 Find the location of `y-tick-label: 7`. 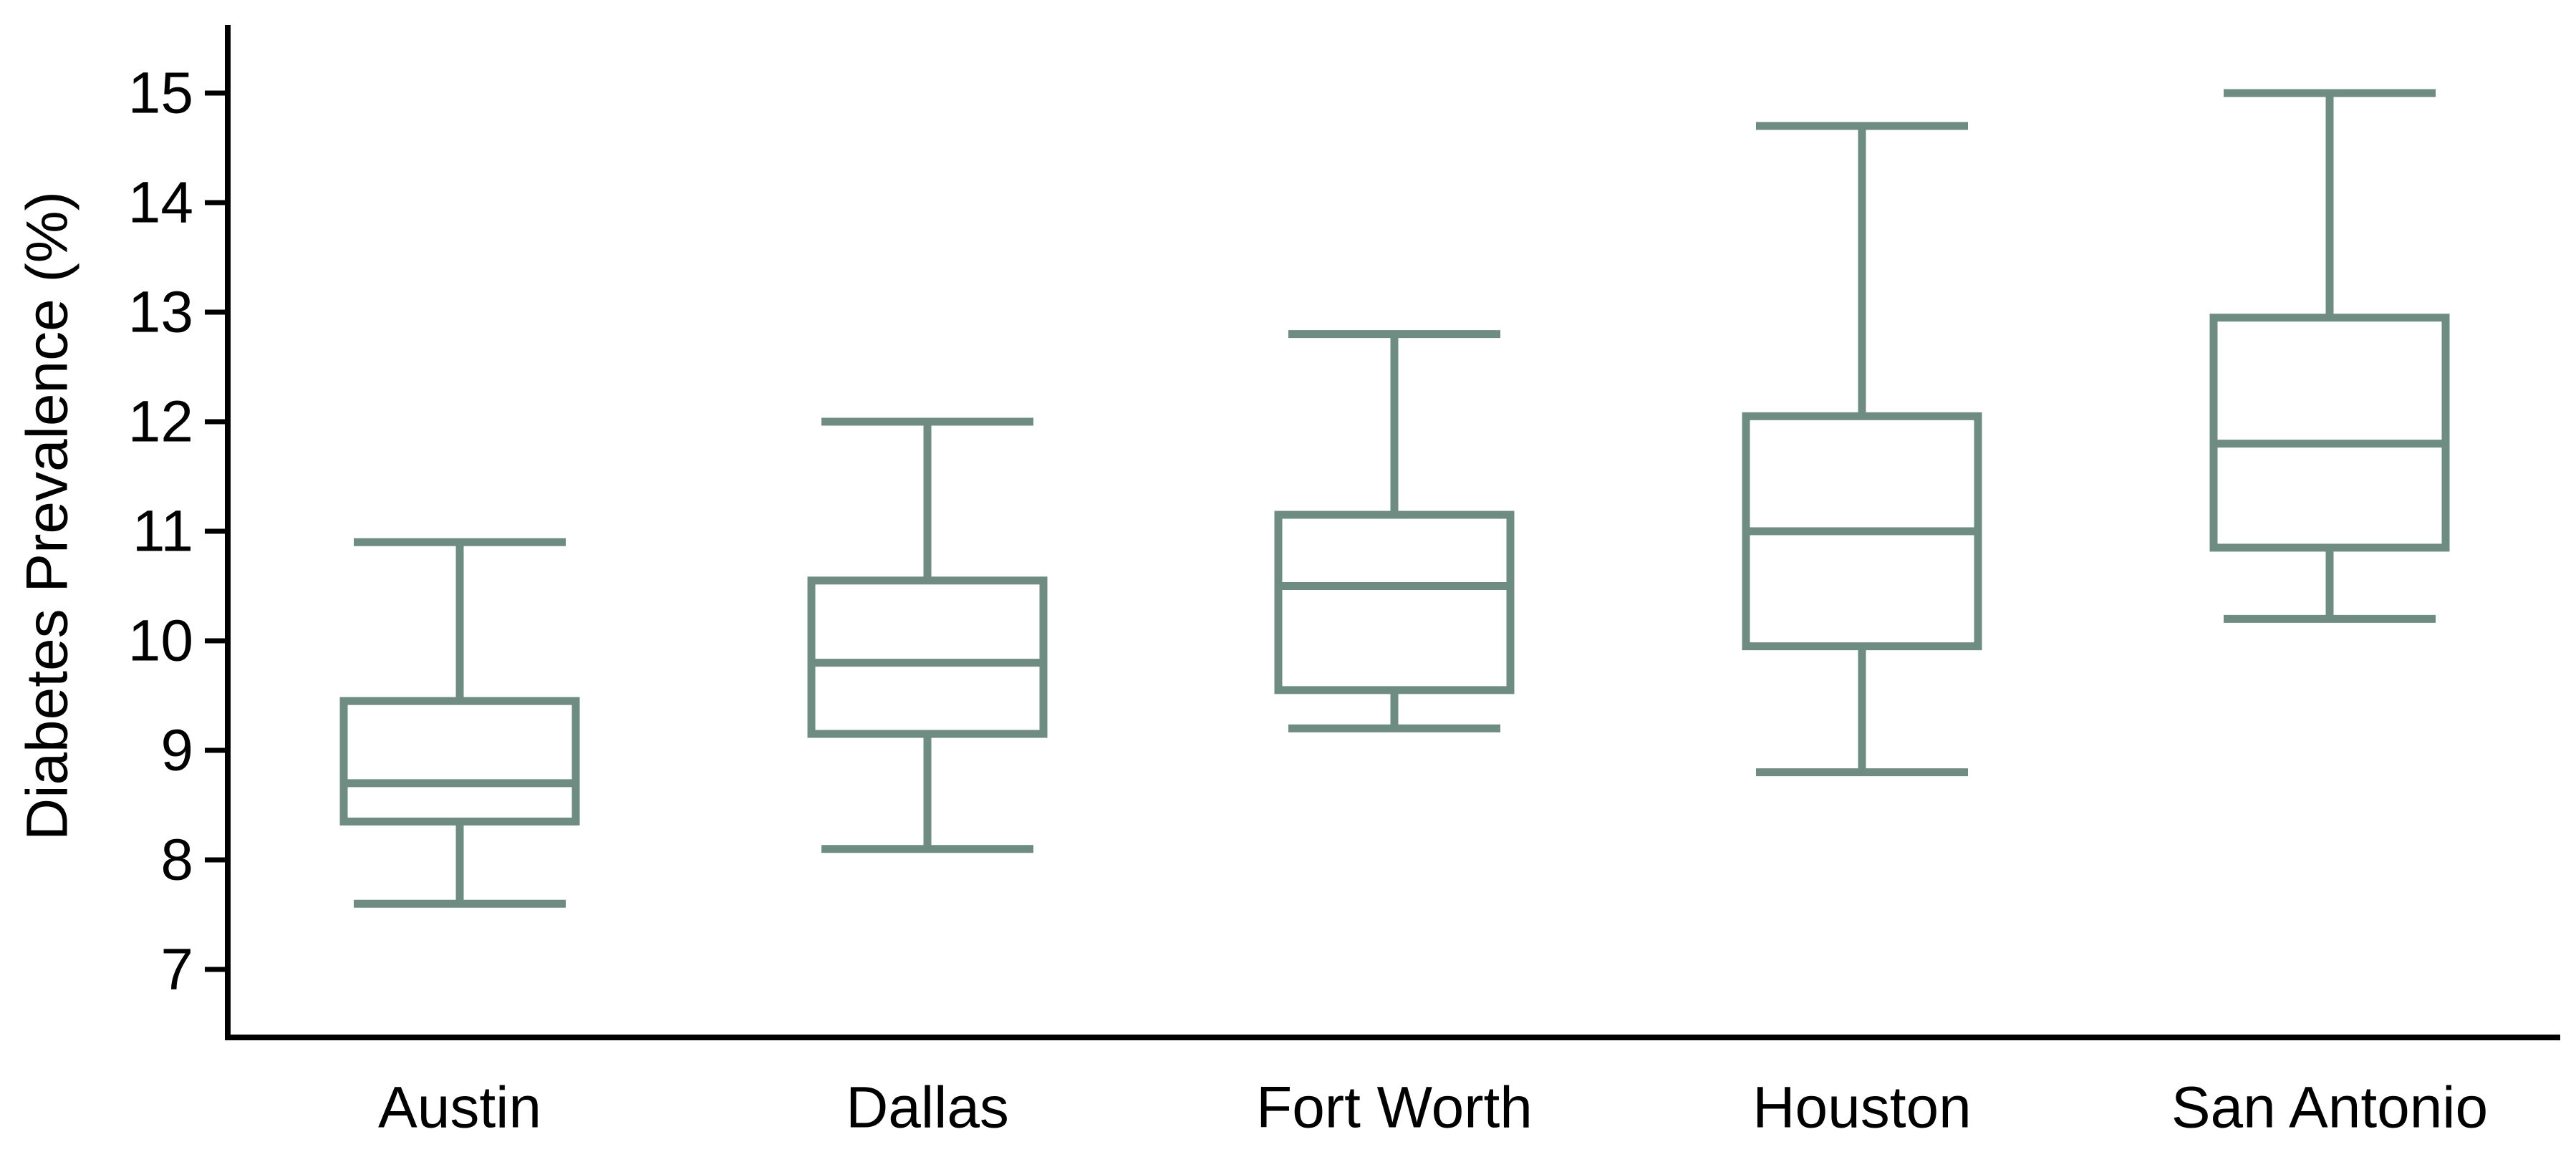

y-tick-label: 7 is located at coordinates (176, 969).